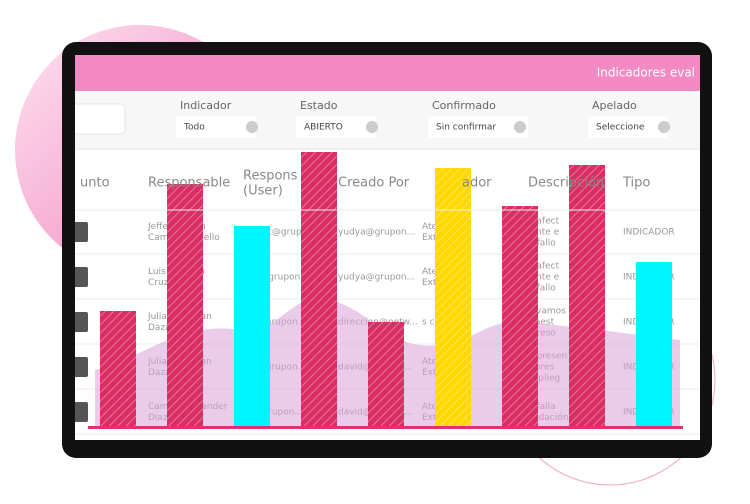  What do you see at coordinates (620, 128) in the screenshot?
I see `filter-value: Seleccione` at bounding box center [620, 128].